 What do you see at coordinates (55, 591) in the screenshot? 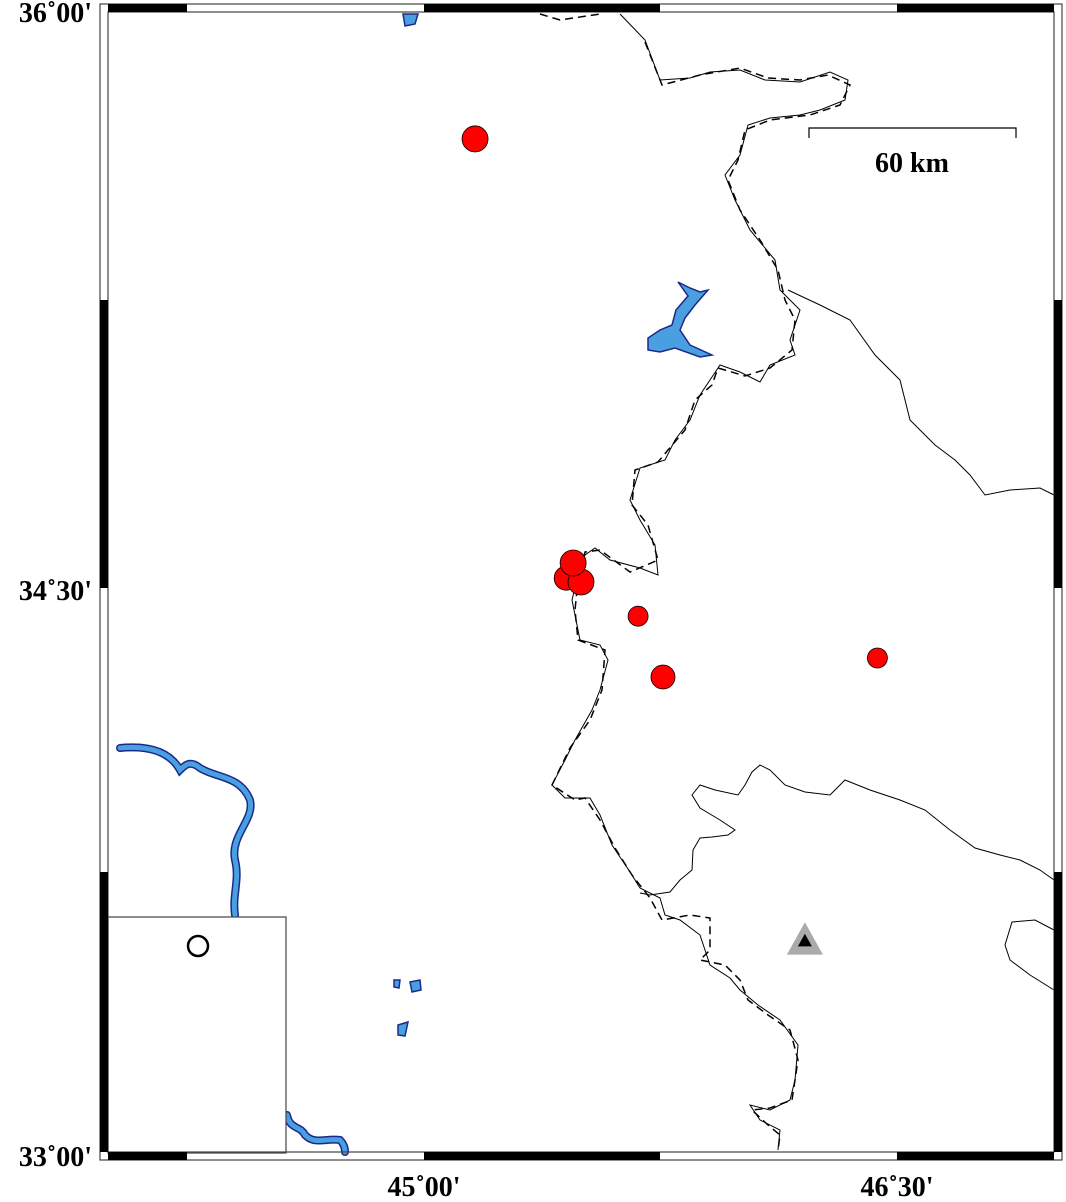
I see `y-tick-label: 34˚30'` at bounding box center [55, 591].